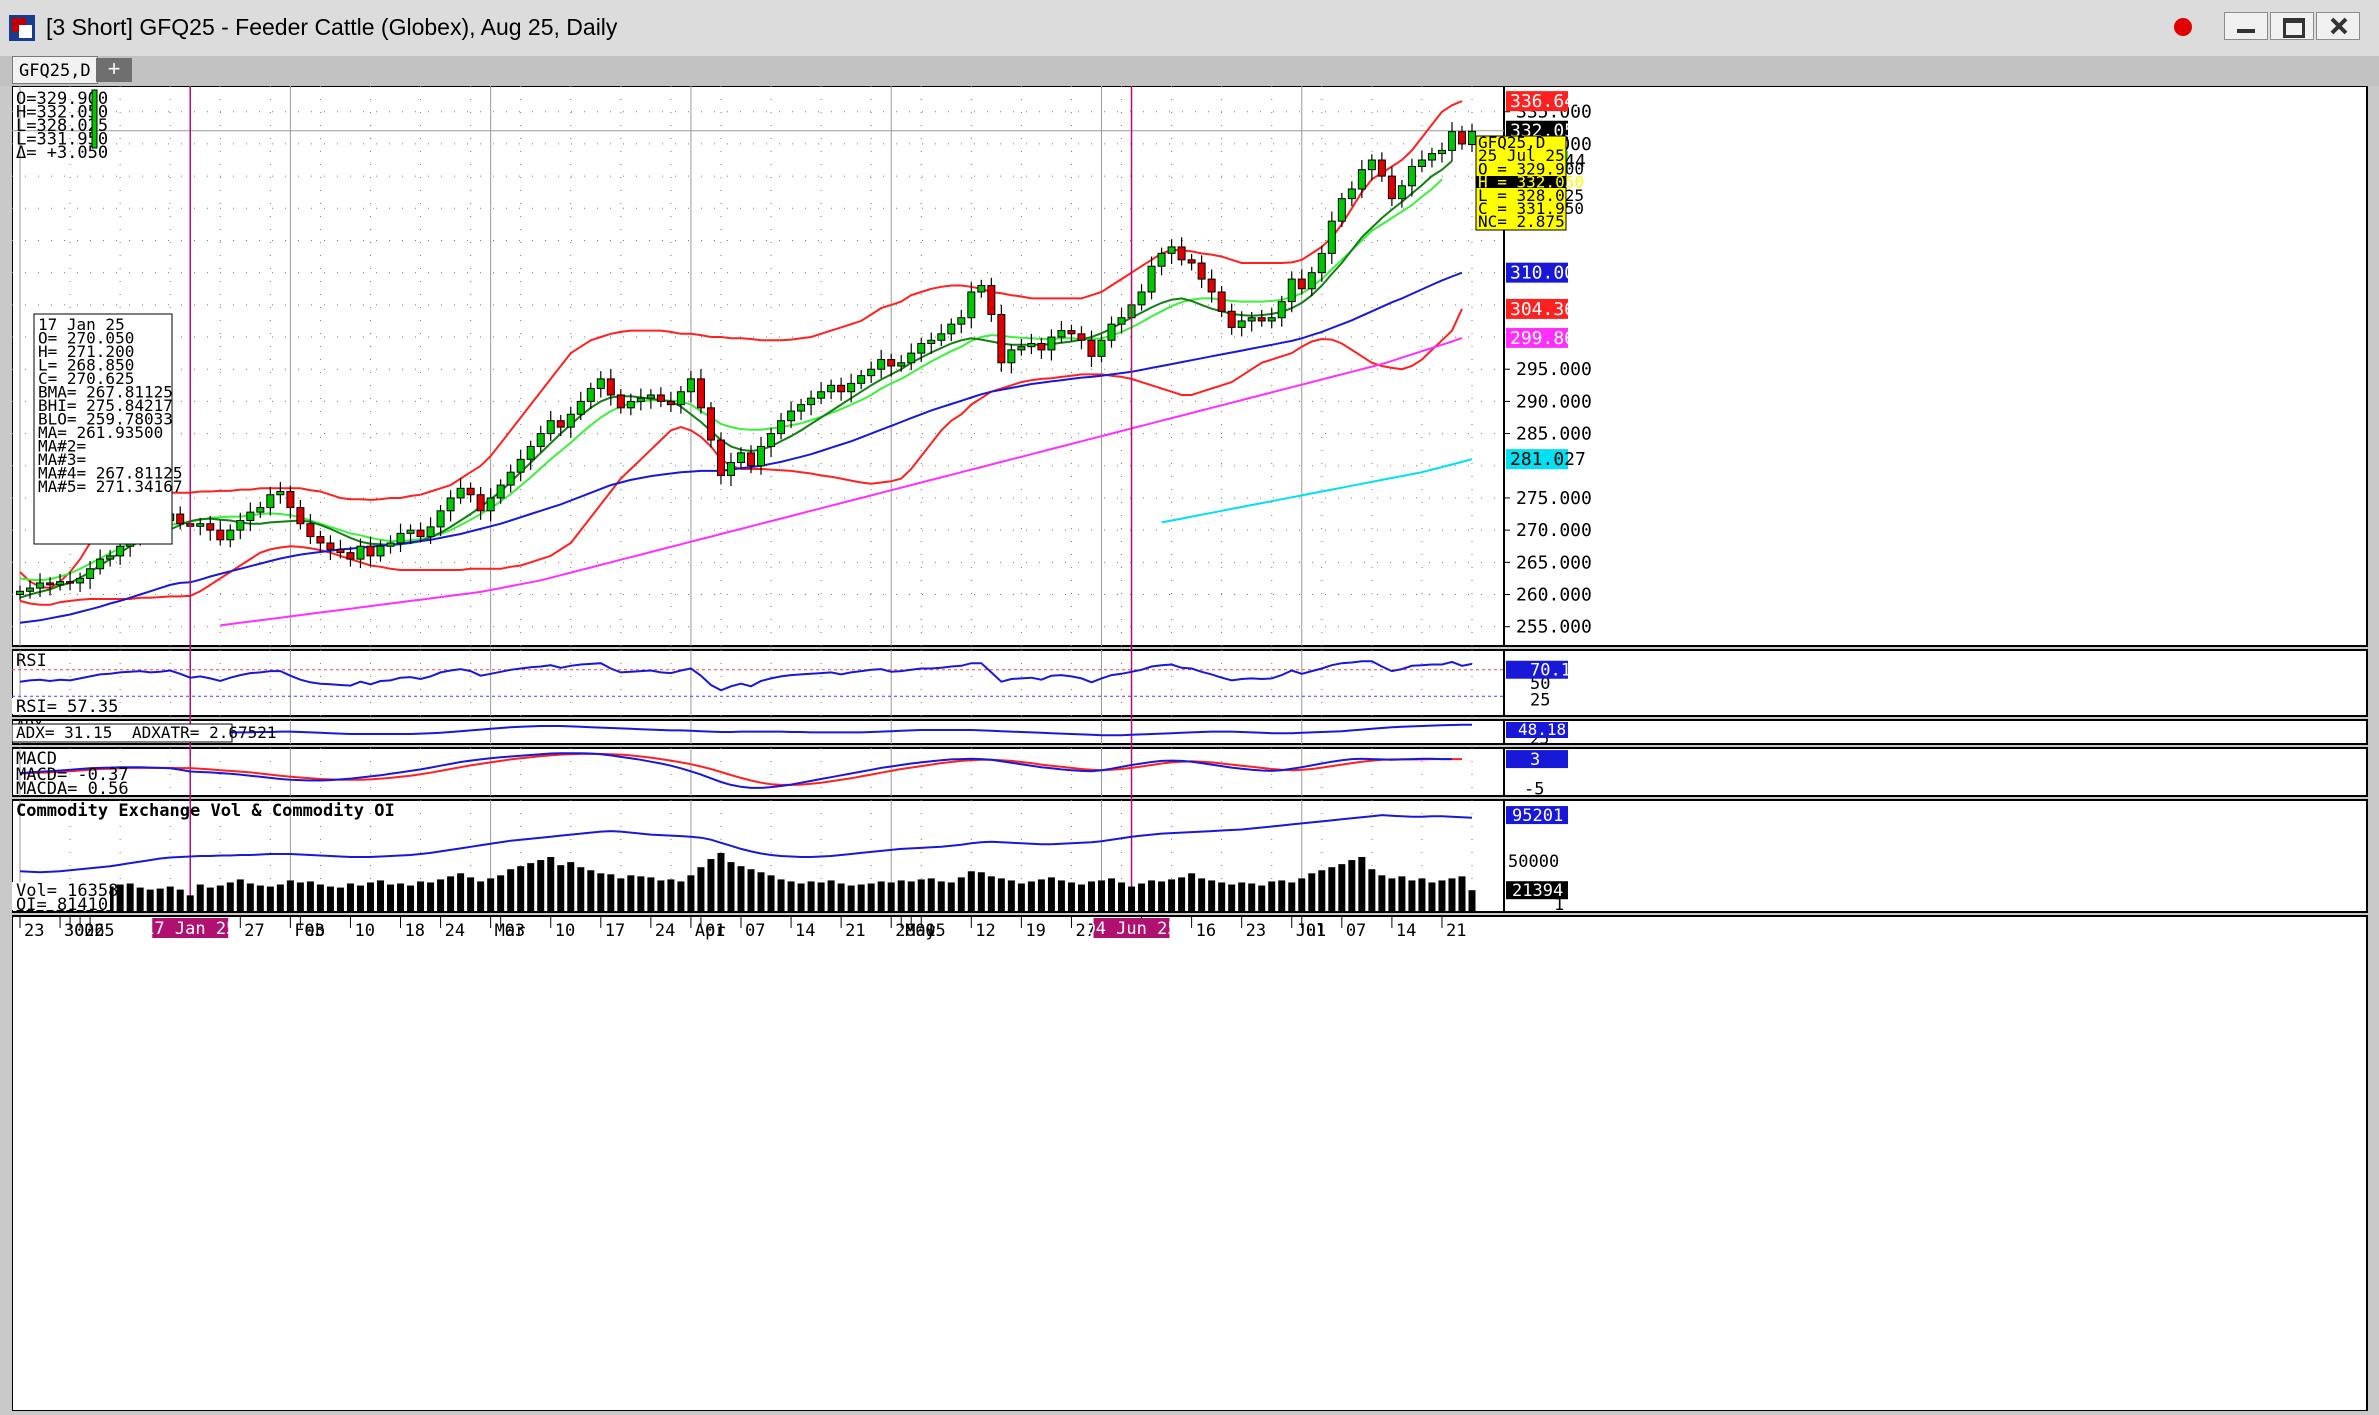  Describe the element at coordinates (114, 70) in the screenshot. I see `add-tab-button: +` at that location.